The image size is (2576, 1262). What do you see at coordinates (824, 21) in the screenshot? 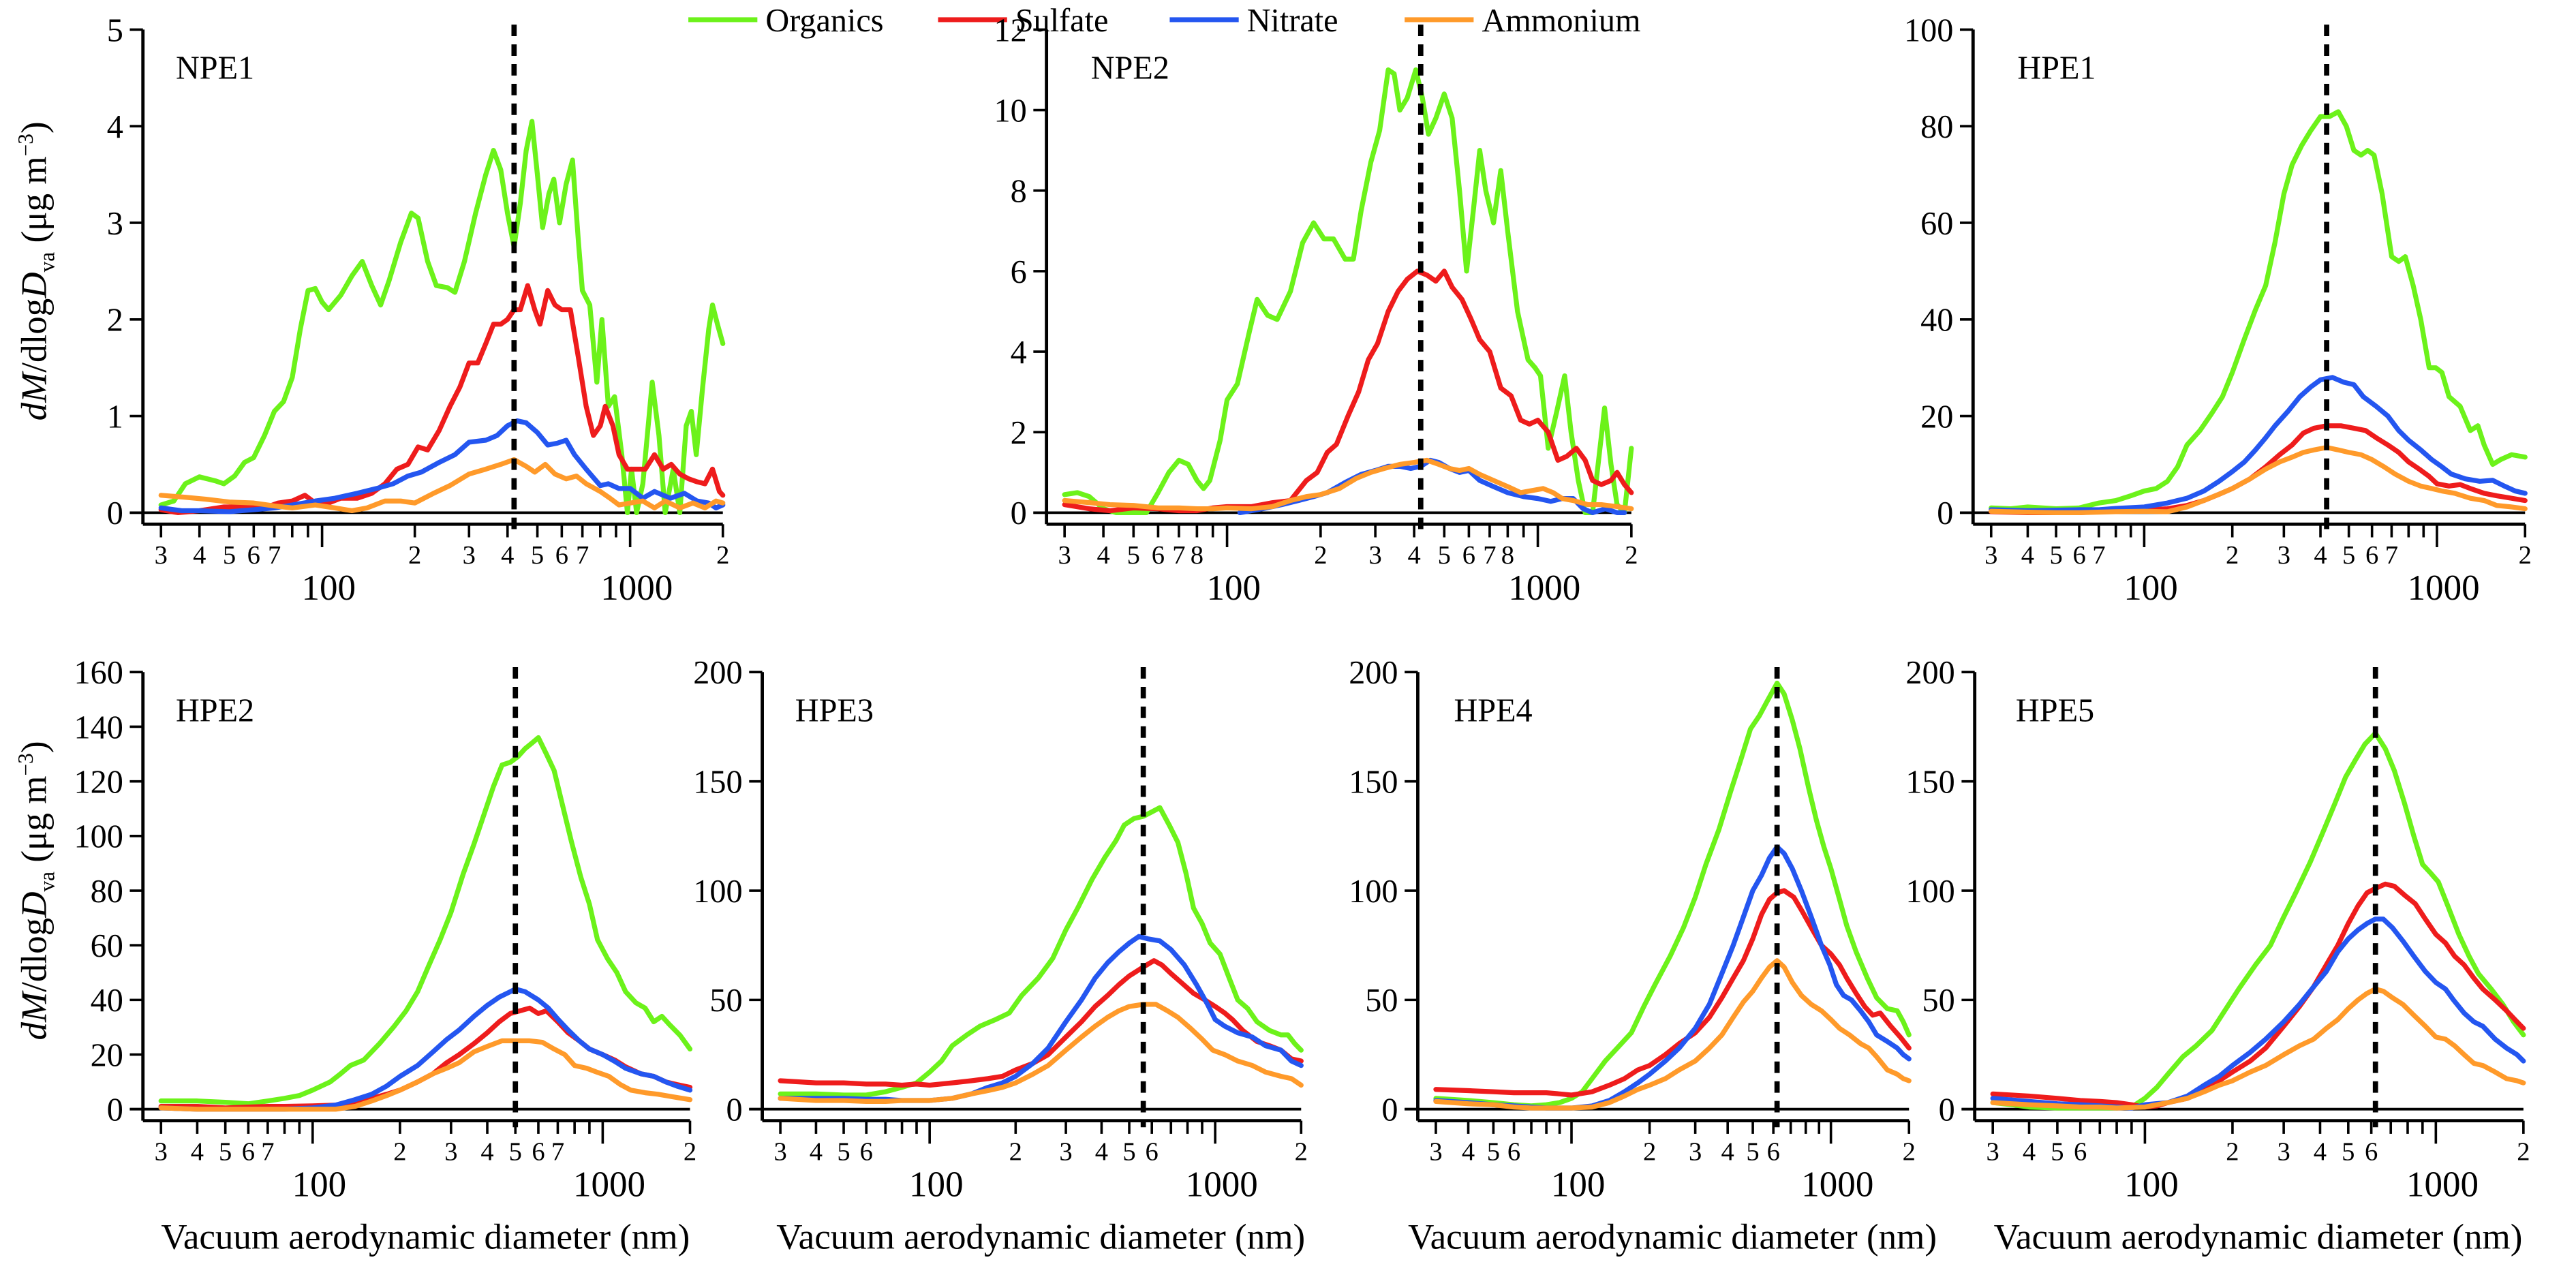
I see `legend-label: Organics` at bounding box center [824, 21].